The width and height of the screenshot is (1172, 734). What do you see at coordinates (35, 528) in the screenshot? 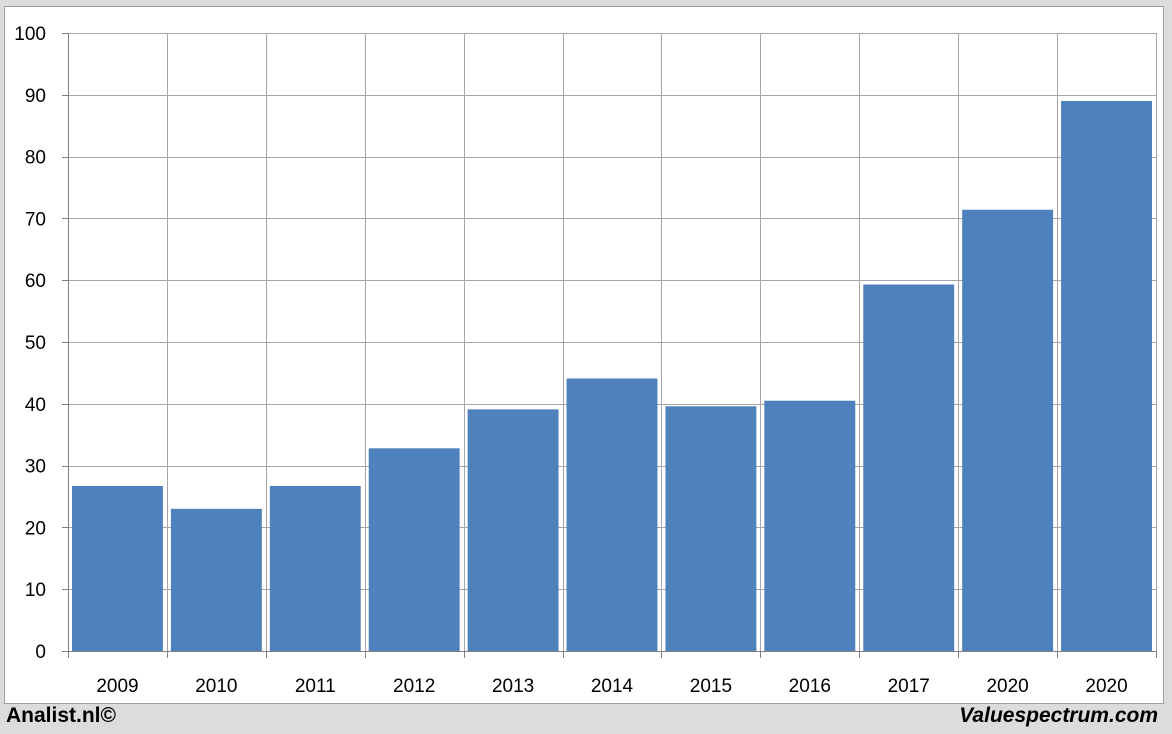
I see `y-tick-label: 20` at bounding box center [35, 528].